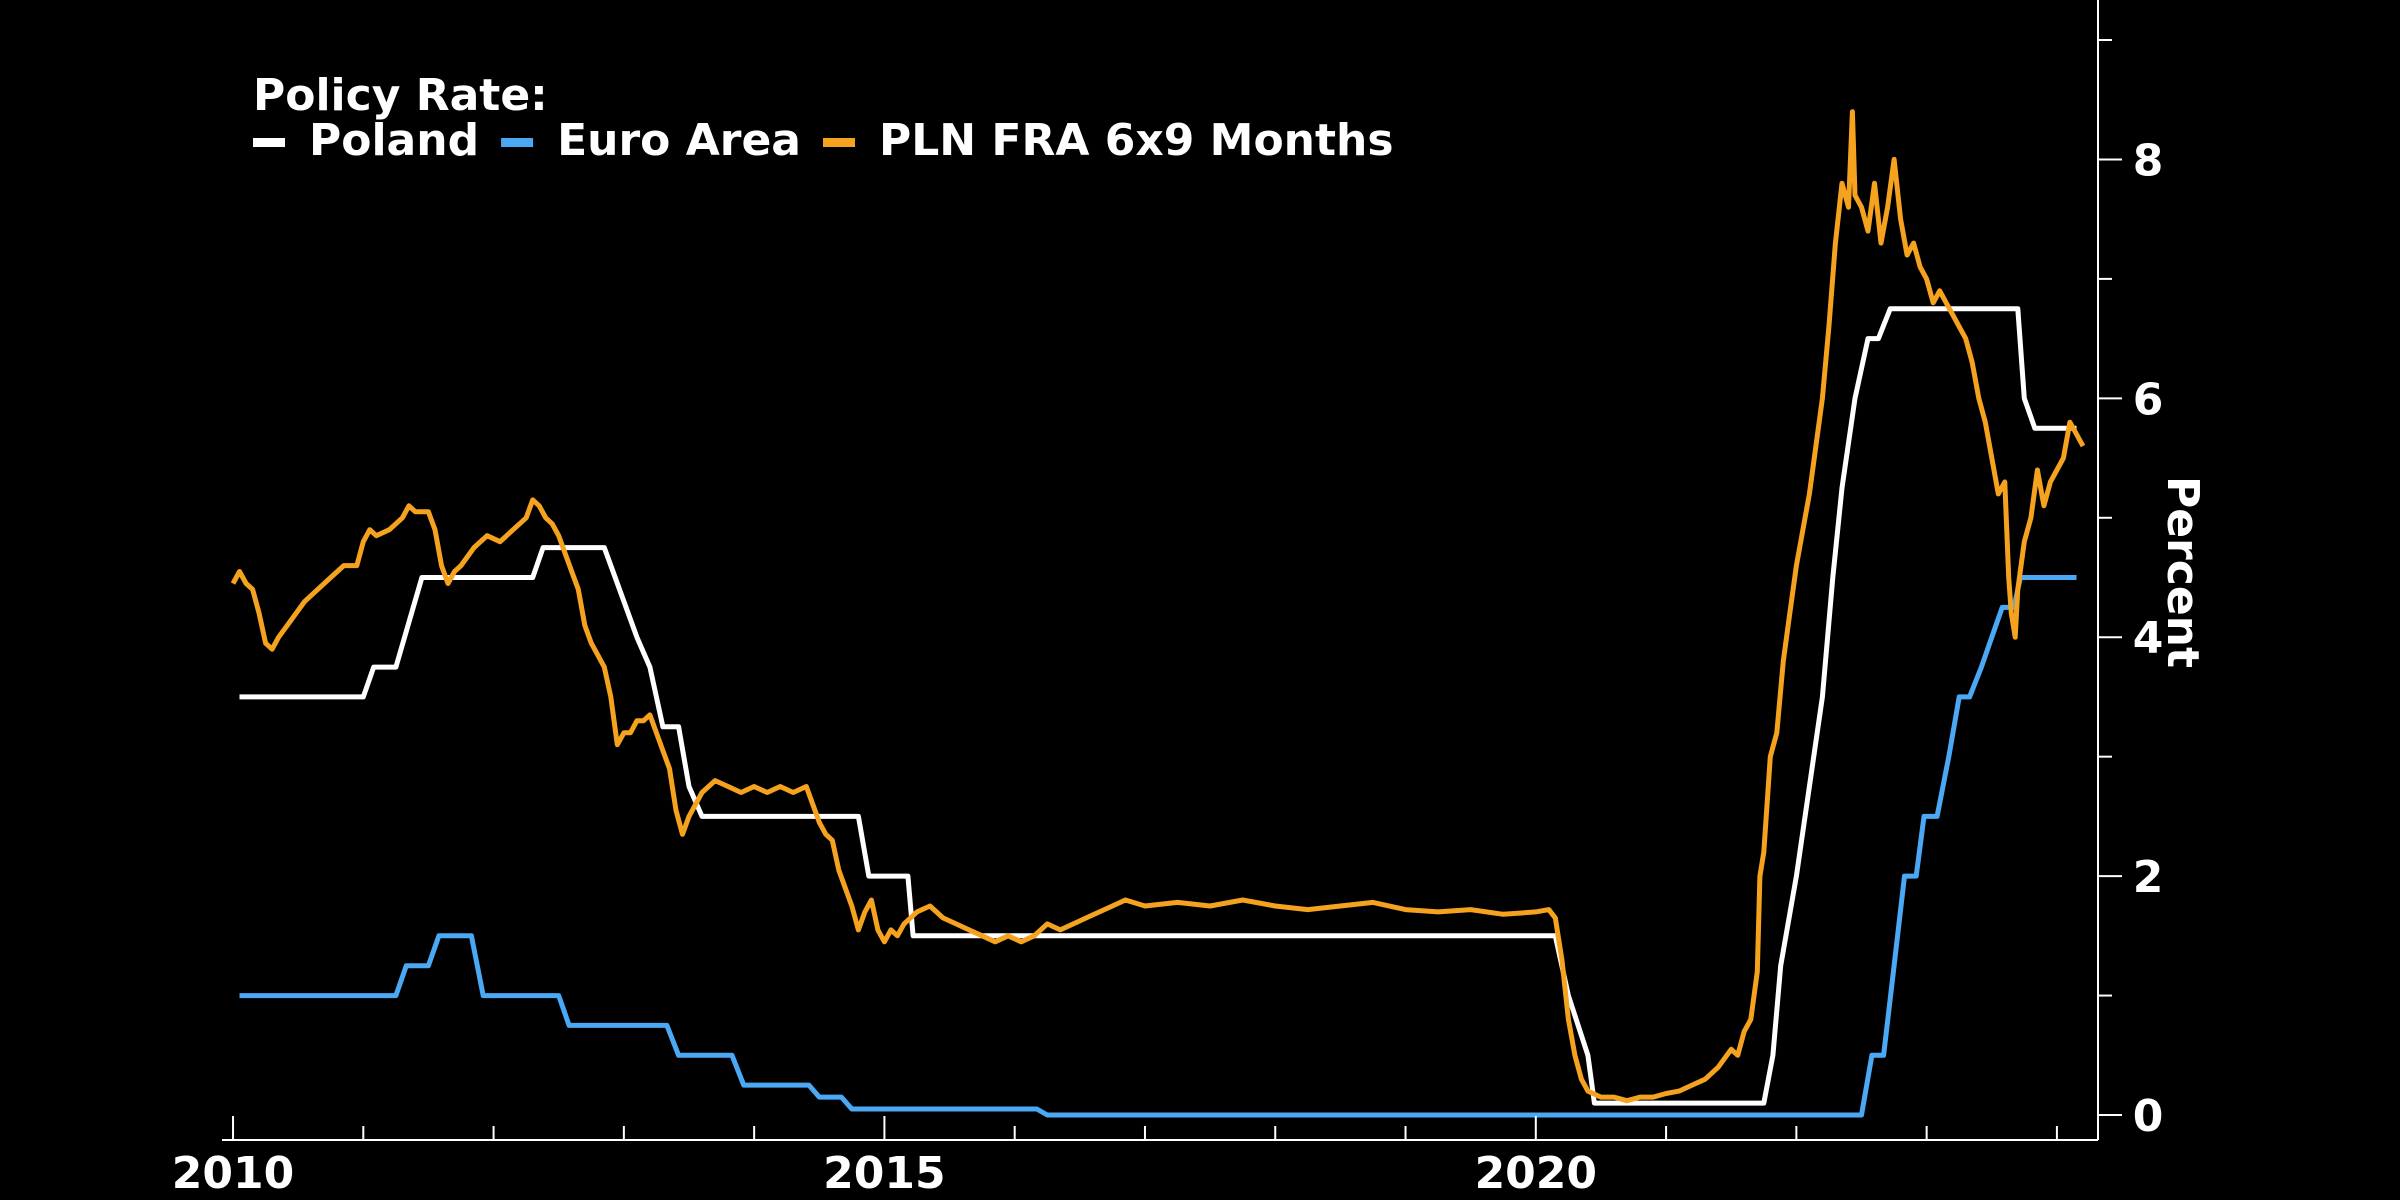 This screenshot has height=1200, width=2400. What do you see at coordinates (884, 1173) in the screenshot?
I see `x-tick-label: 2015` at bounding box center [884, 1173].